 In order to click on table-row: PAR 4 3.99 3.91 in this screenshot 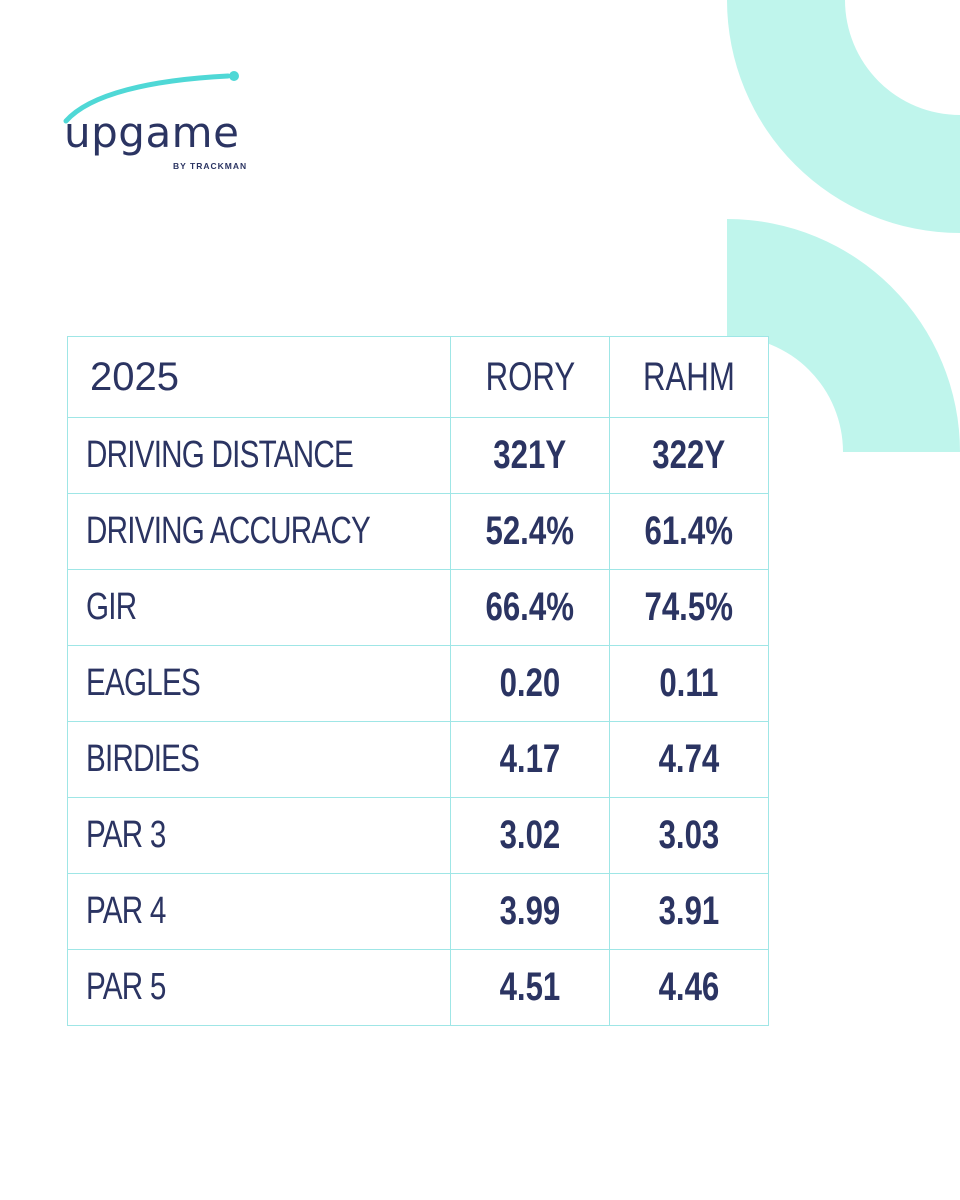, I will do `click(418, 911)`.